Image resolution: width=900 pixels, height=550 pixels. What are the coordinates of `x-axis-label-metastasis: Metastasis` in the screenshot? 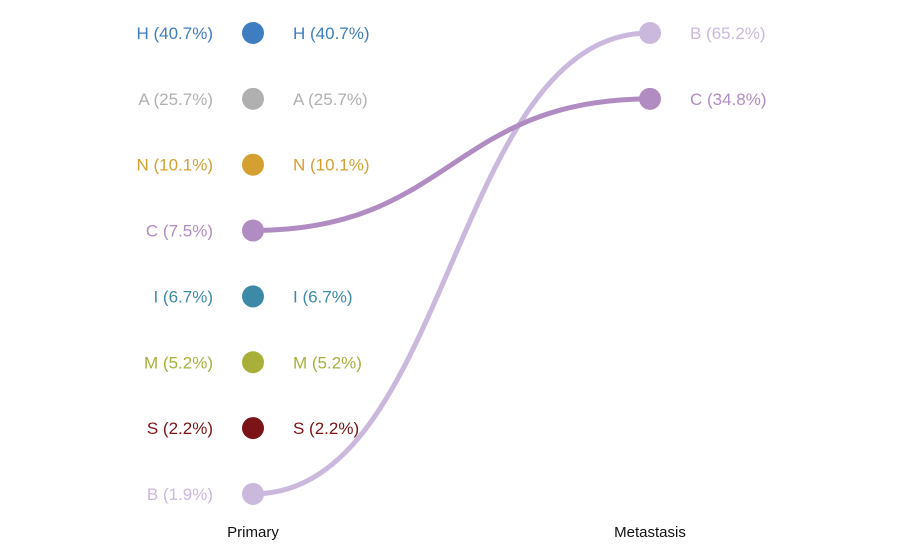 It's located at (650, 532).